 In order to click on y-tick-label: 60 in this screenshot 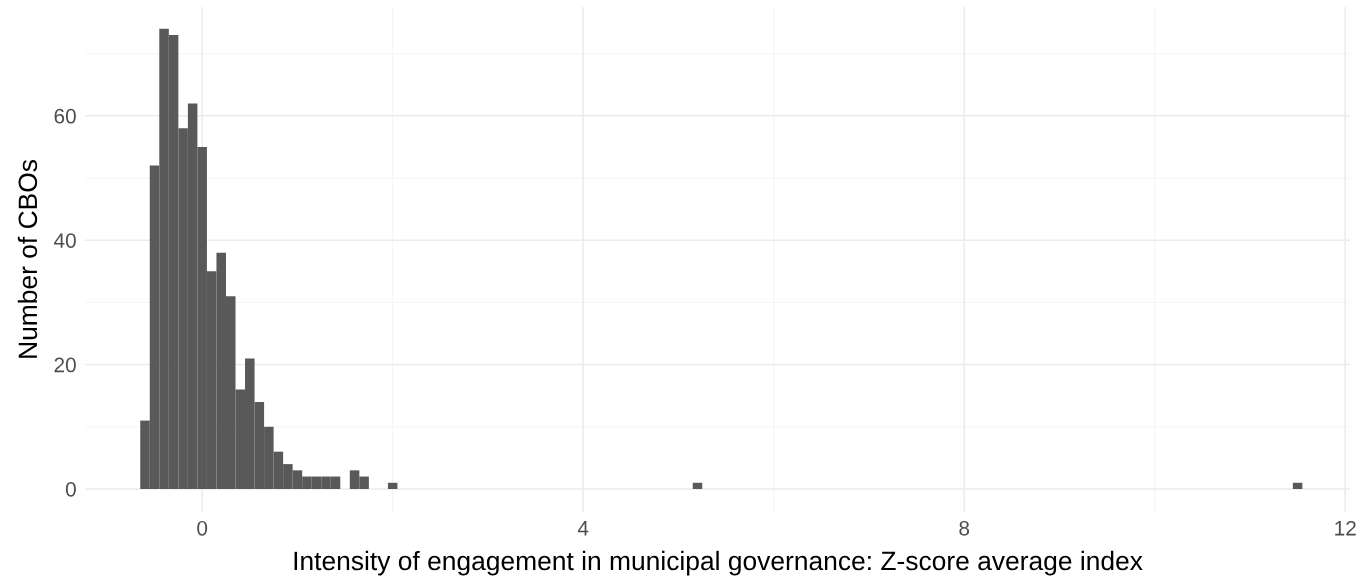, I will do `click(65, 116)`.